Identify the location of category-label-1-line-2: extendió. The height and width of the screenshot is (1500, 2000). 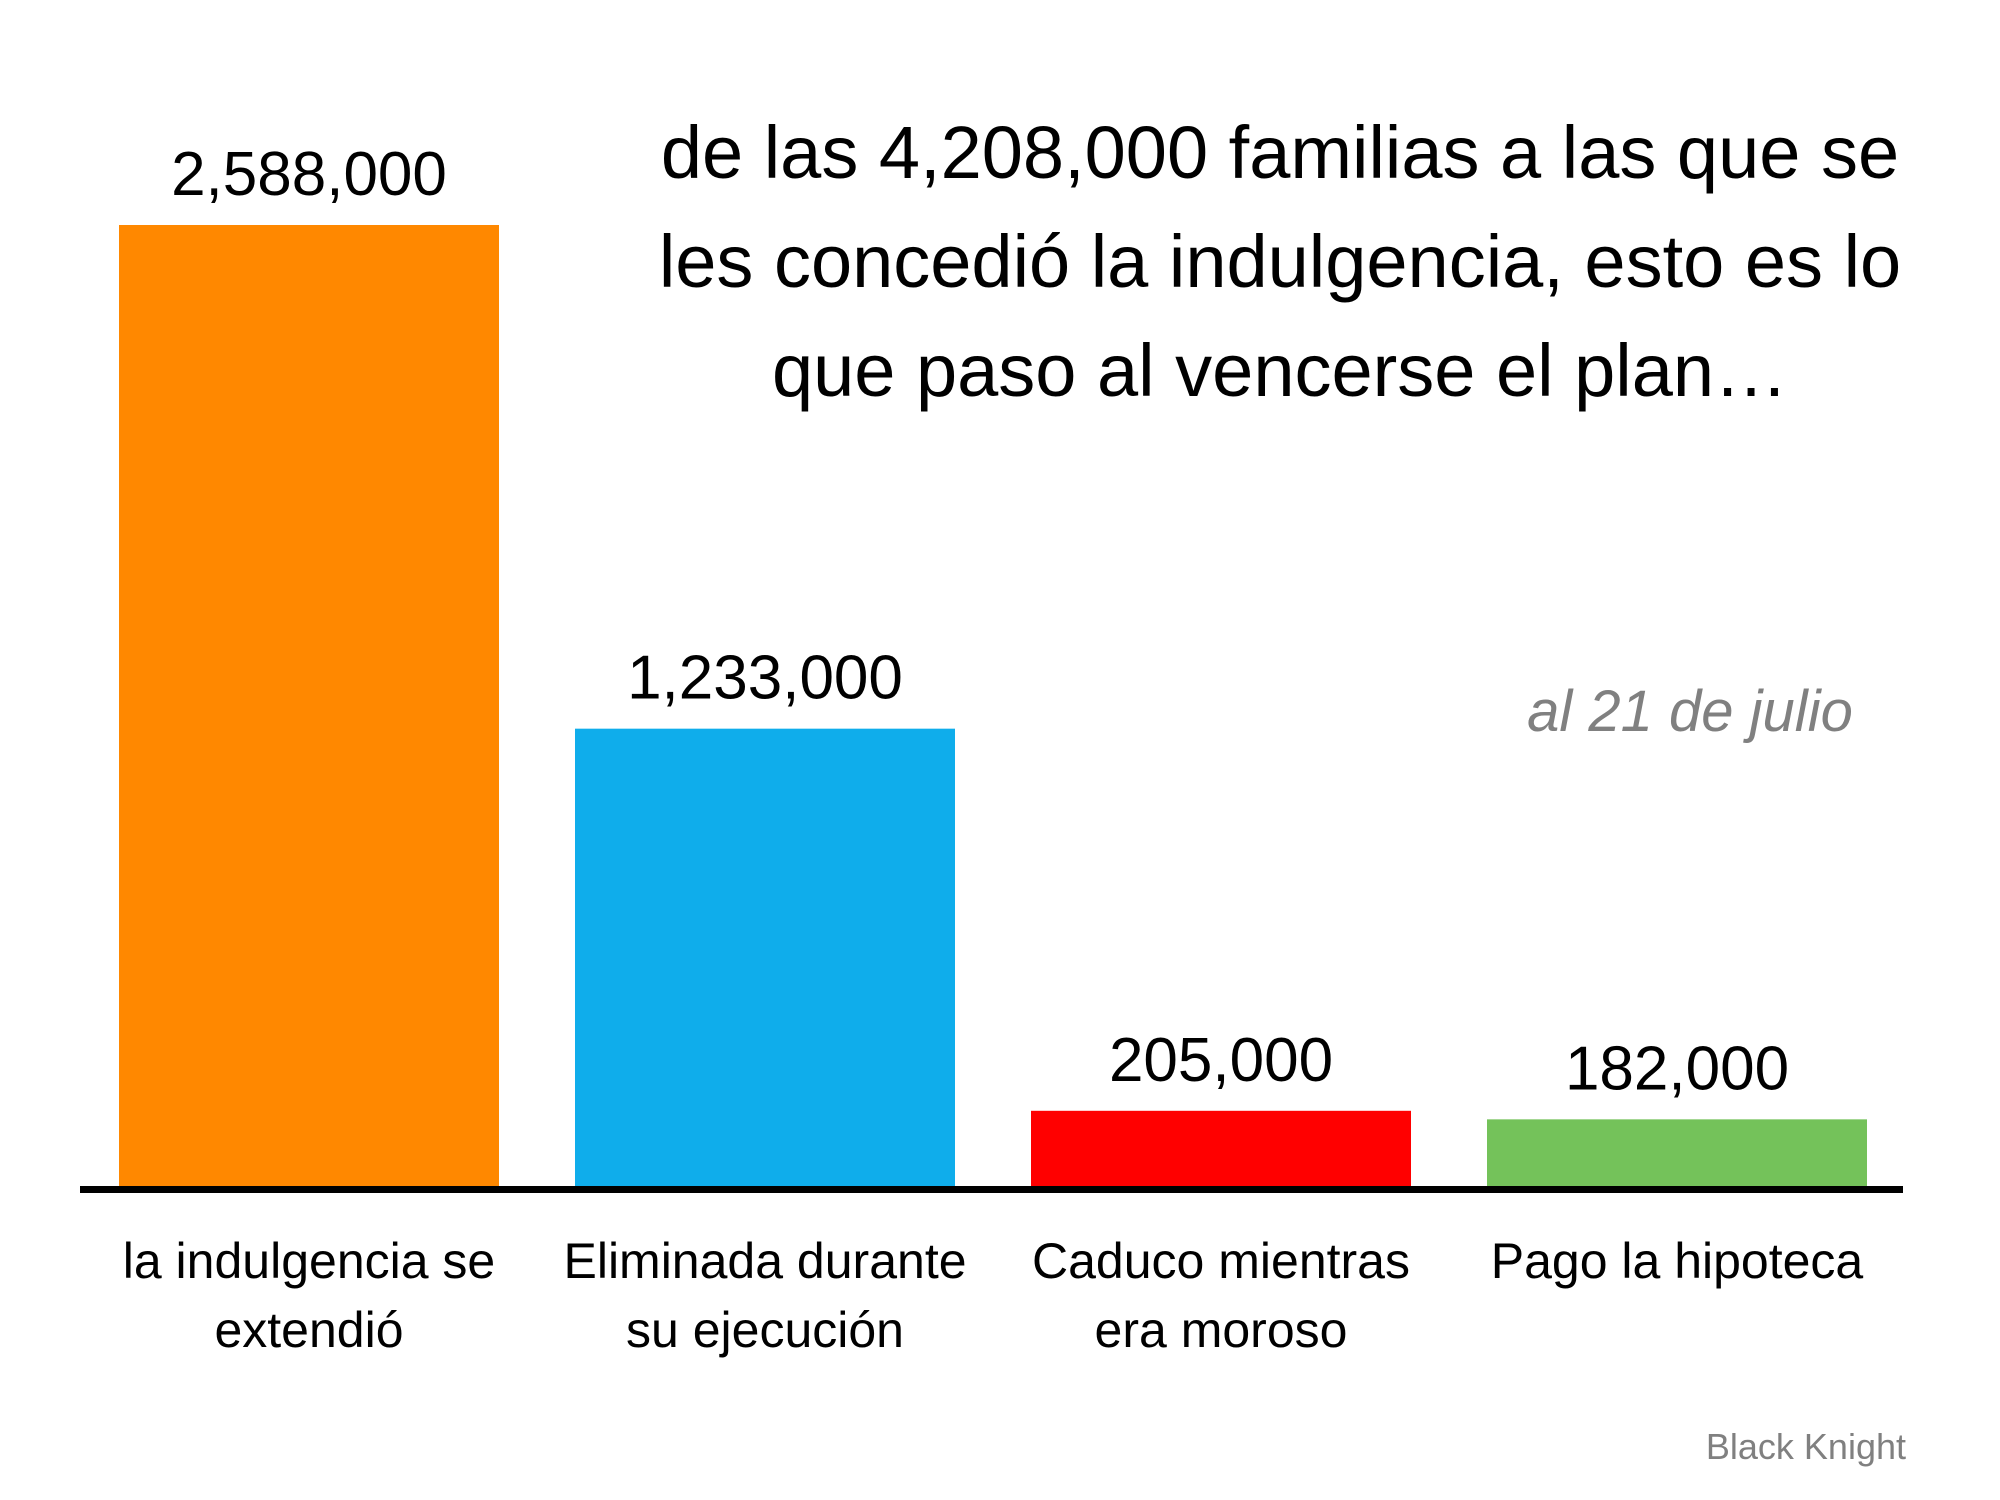
(308, 1330).